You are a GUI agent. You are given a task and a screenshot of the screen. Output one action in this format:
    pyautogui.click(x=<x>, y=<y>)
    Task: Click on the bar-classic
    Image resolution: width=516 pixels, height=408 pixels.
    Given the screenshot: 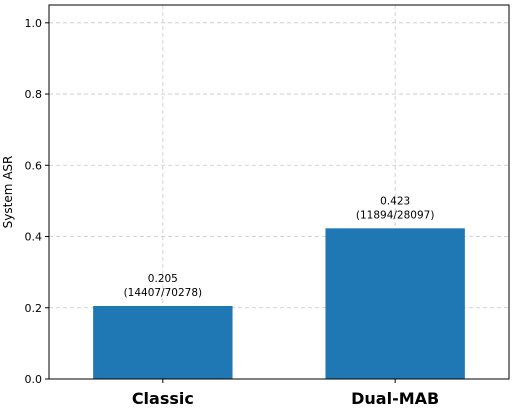 What is the action you would take?
    pyautogui.click(x=163, y=342)
    